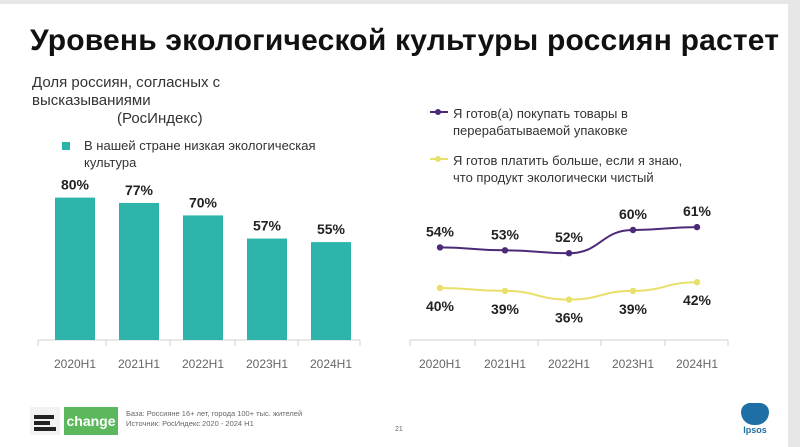  What do you see at coordinates (569, 237) in the screenshot?
I see `series-1-value-label-2022H1: 52%` at bounding box center [569, 237].